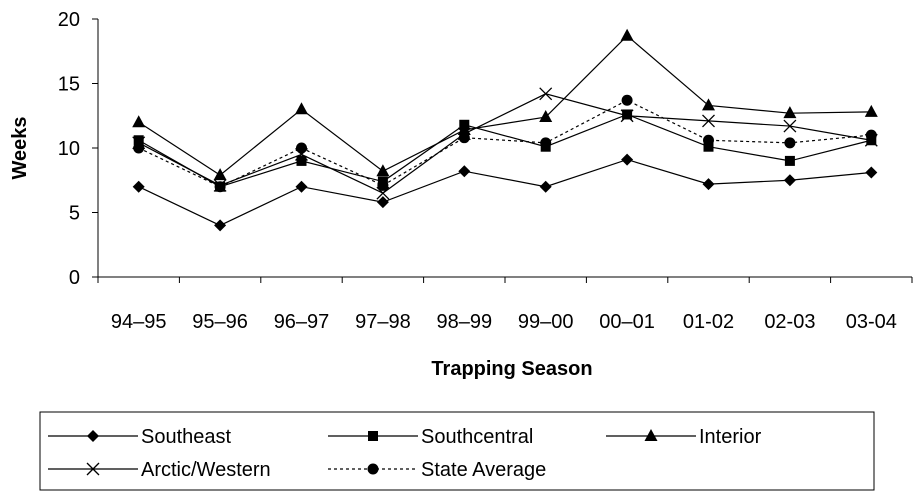 The height and width of the screenshot is (498, 913). What do you see at coordinates (627, 322) in the screenshot?
I see `x-tick-label: 00–01` at bounding box center [627, 322].